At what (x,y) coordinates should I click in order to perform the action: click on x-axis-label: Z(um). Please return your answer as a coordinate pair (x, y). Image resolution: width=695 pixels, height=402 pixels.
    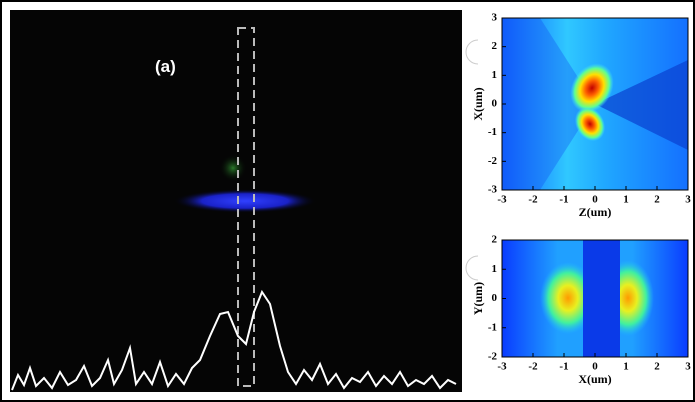
    Looking at the image, I should click on (595, 212).